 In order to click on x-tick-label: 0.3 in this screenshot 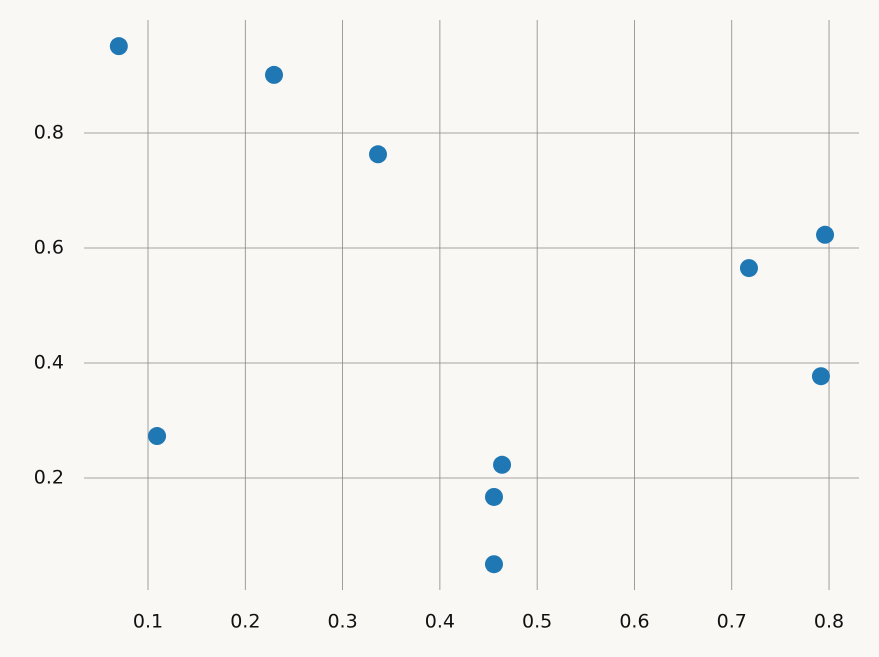, I will do `click(342, 622)`.